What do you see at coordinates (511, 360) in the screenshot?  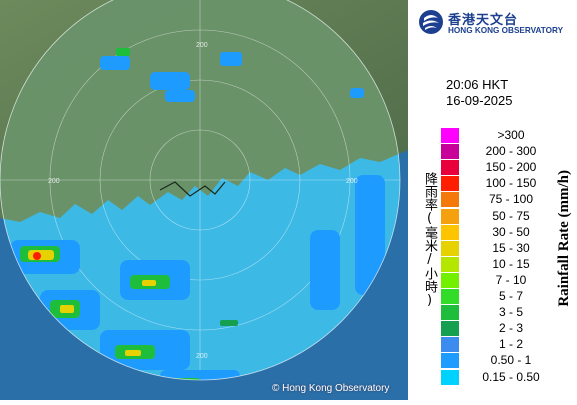 I see `legend-label: 0.50 - 1` at bounding box center [511, 360].